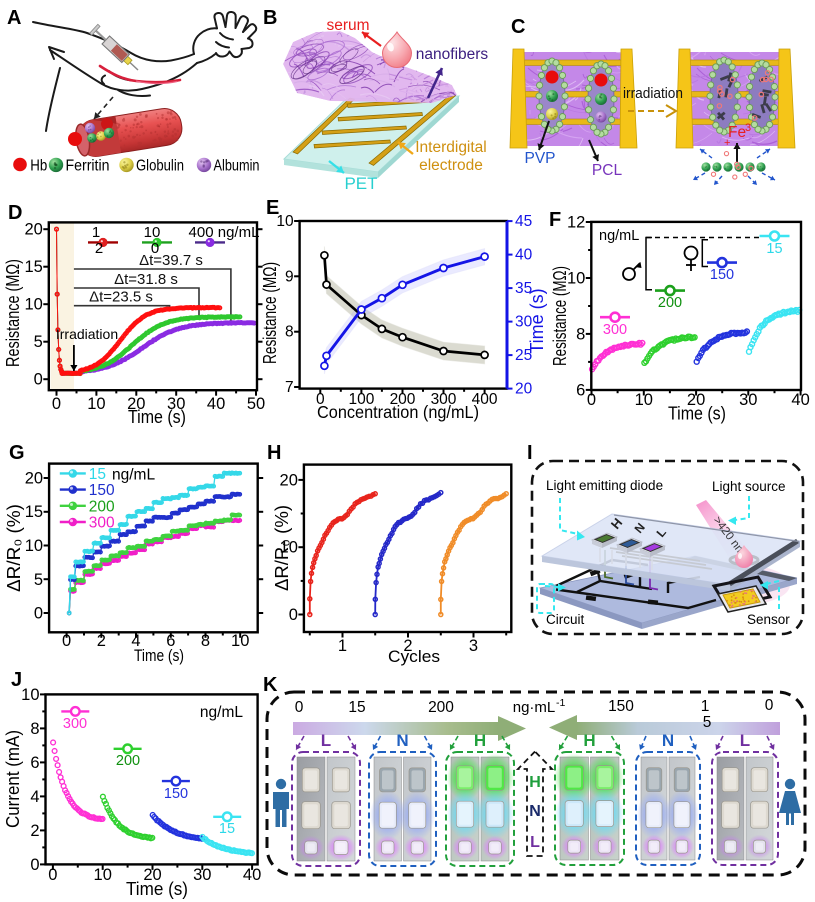  I want to click on svg-text: Interdigital, so click(451, 147).